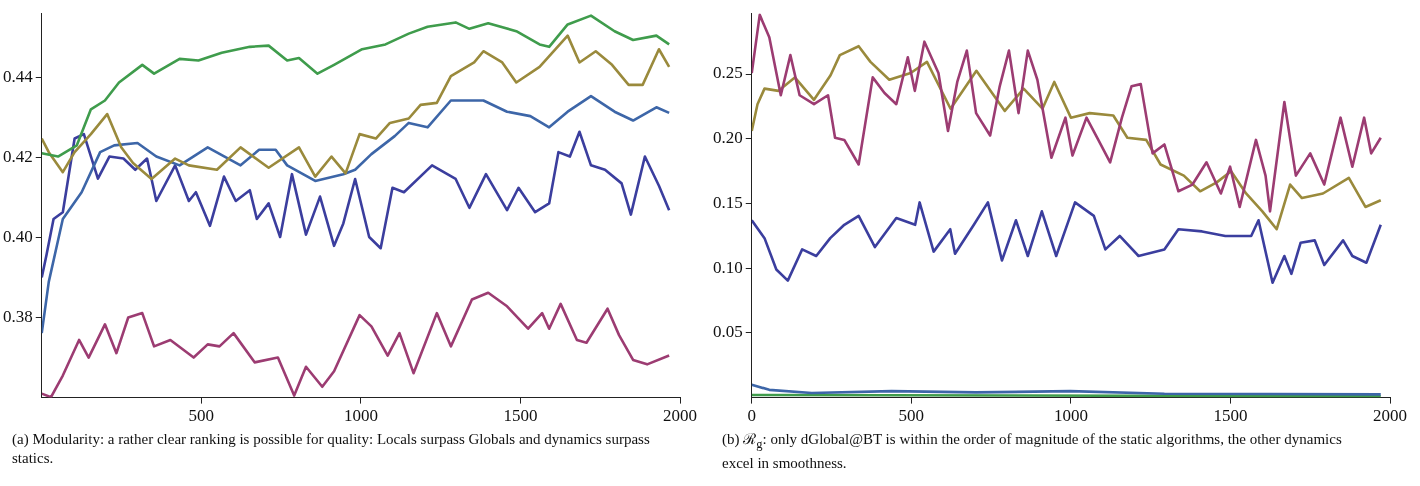 Image resolution: width=1420 pixels, height=486 pixels. What do you see at coordinates (18, 156) in the screenshot?
I see `y-tick-label: 0.42` at bounding box center [18, 156].